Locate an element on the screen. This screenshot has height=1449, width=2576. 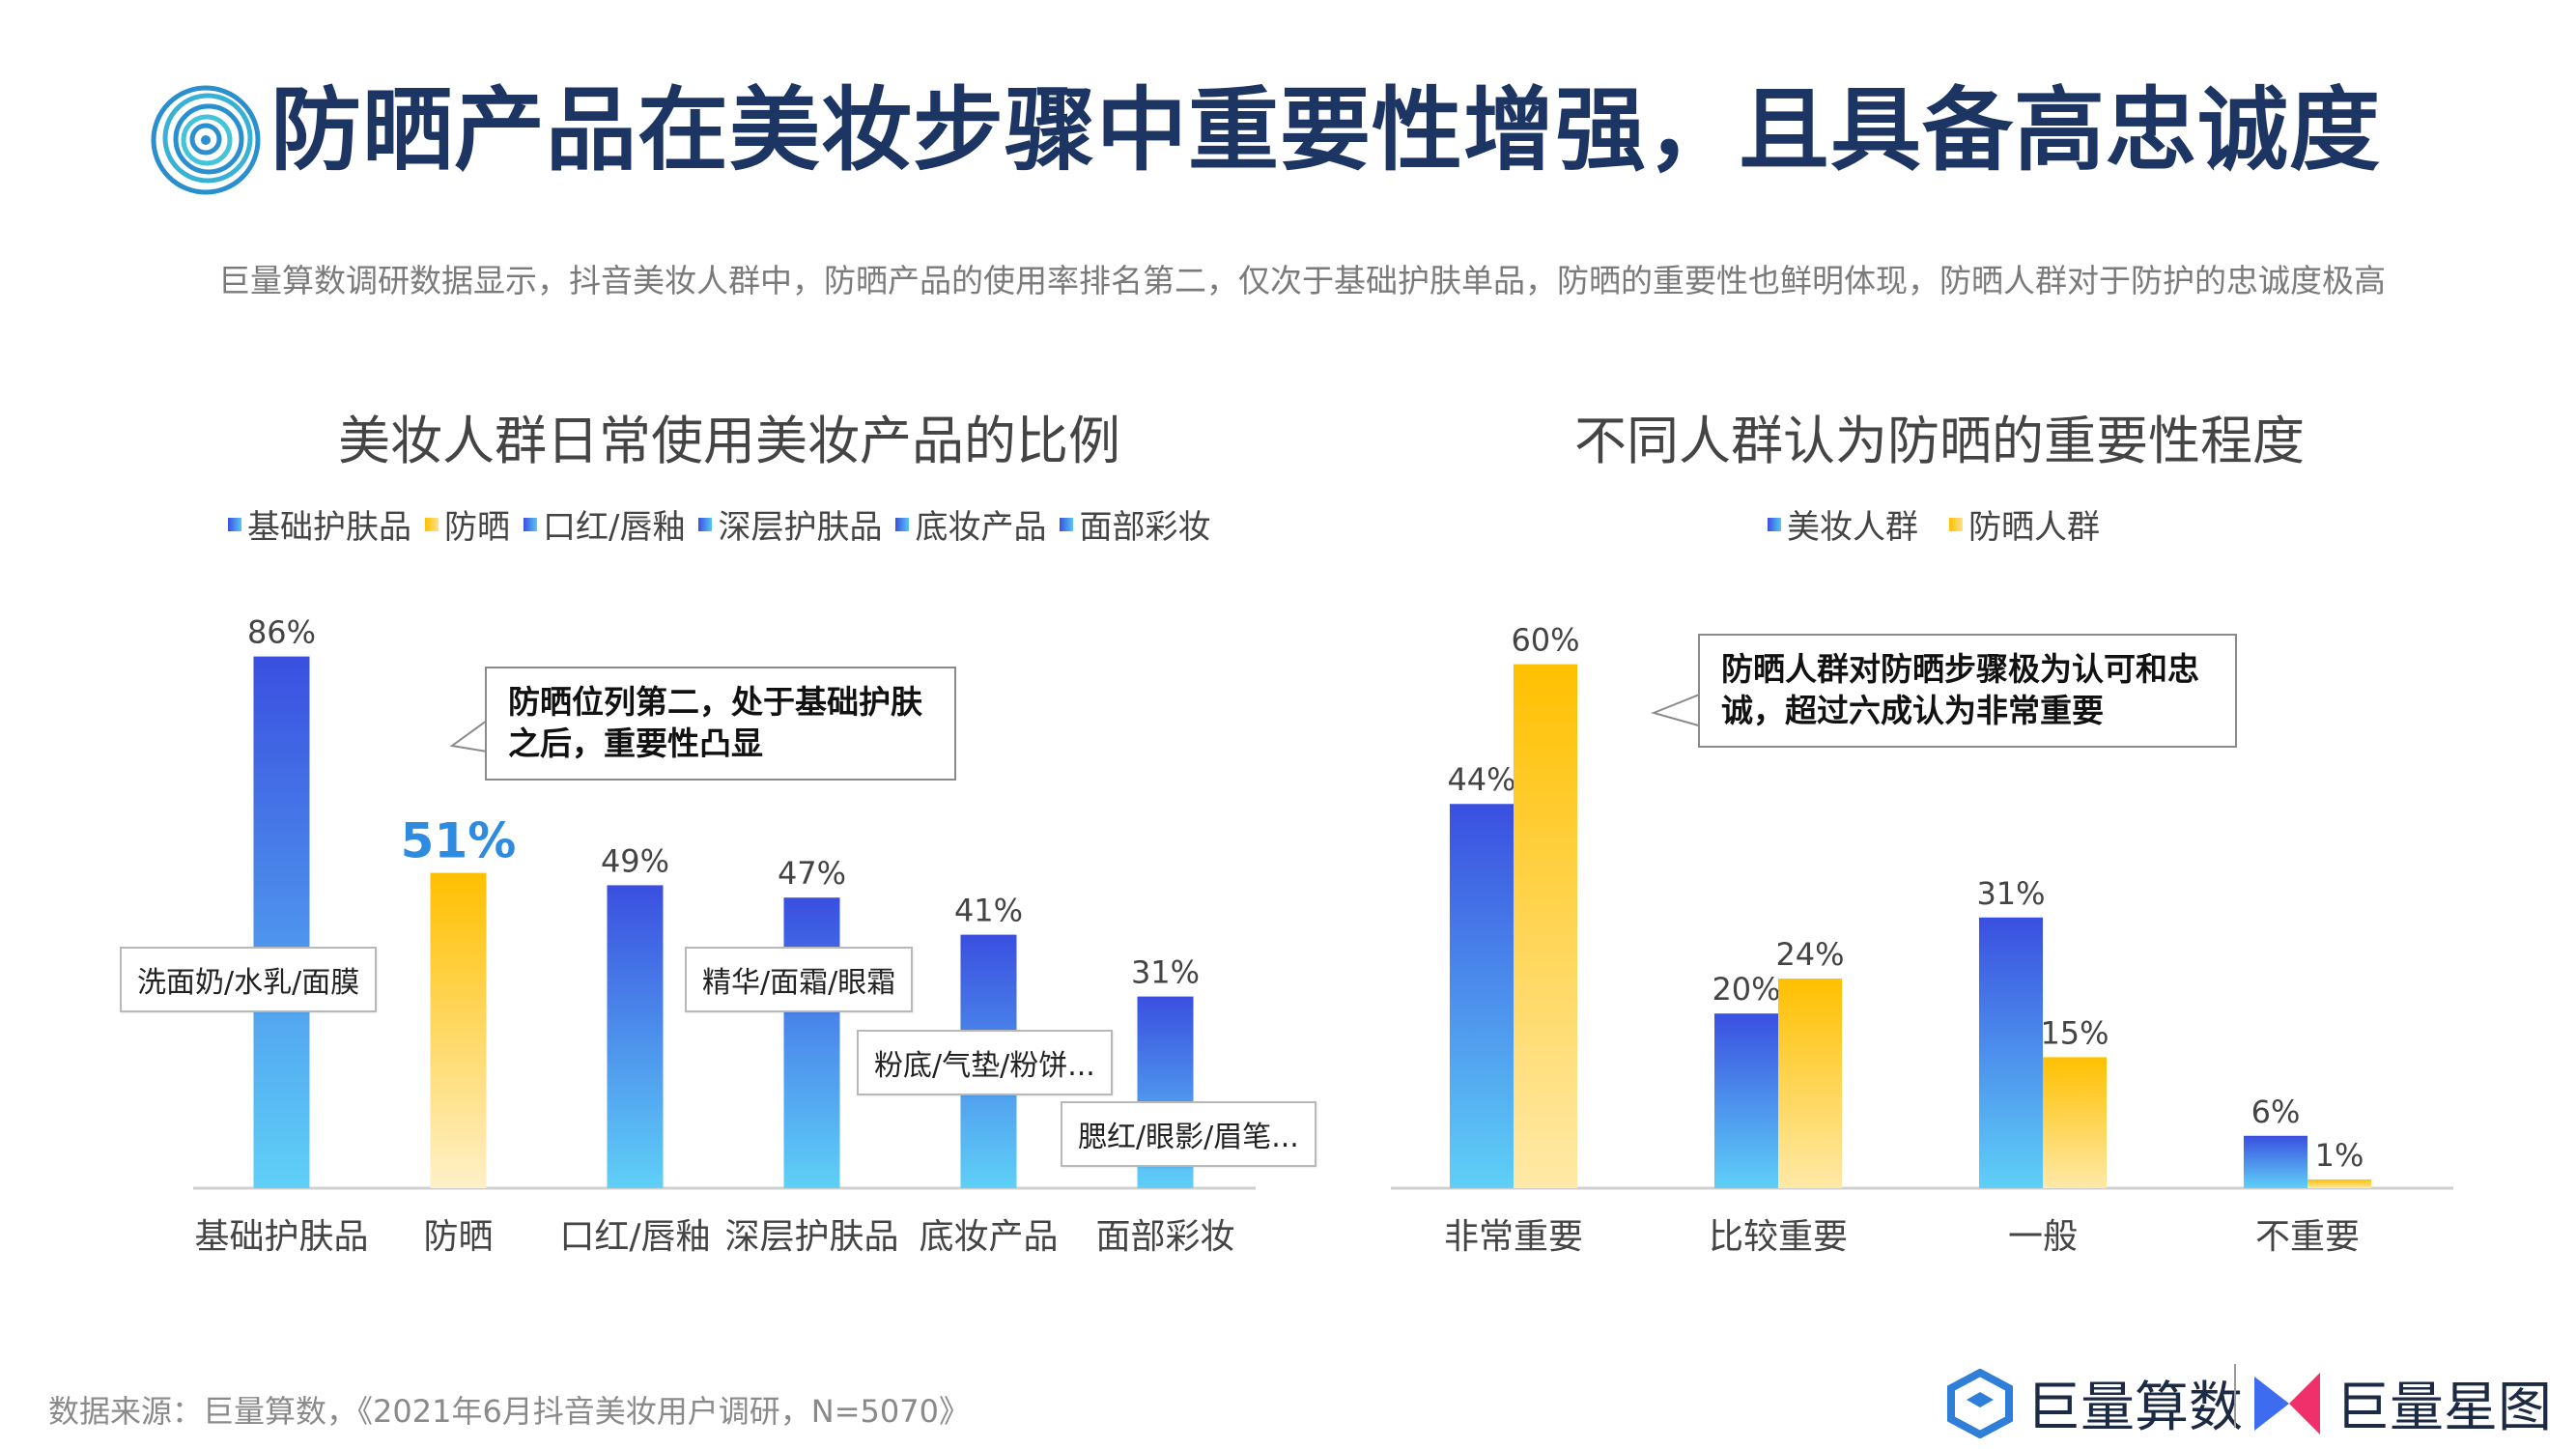
legend-label: 面部彩妆 is located at coordinates (1145, 527).